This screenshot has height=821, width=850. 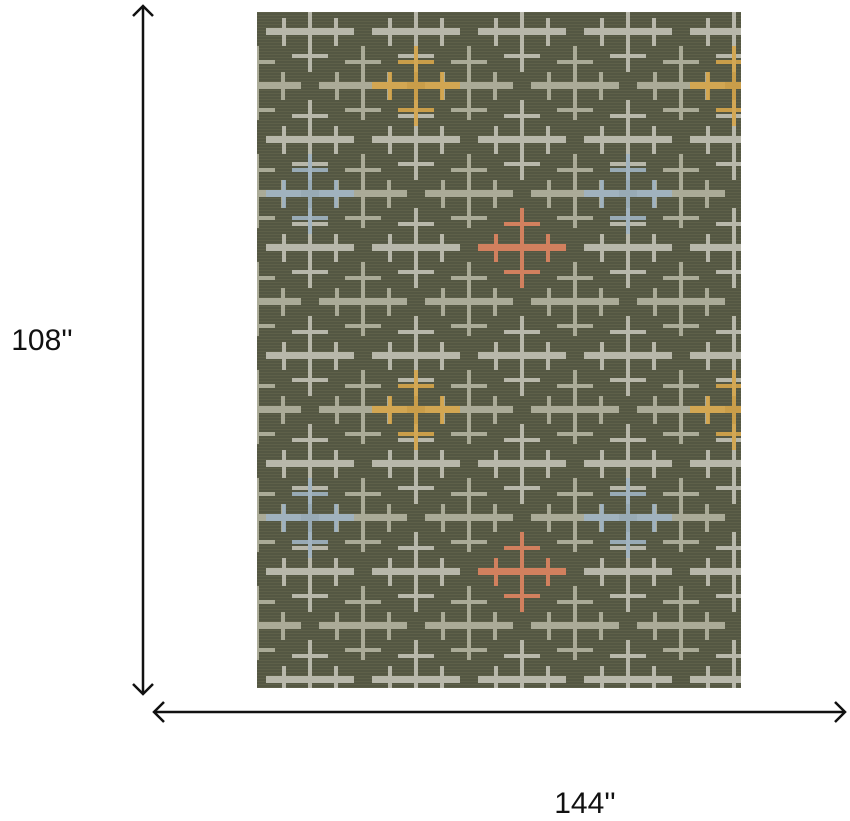 What do you see at coordinates (499, 712) in the screenshot?
I see `width-arrow` at bounding box center [499, 712].